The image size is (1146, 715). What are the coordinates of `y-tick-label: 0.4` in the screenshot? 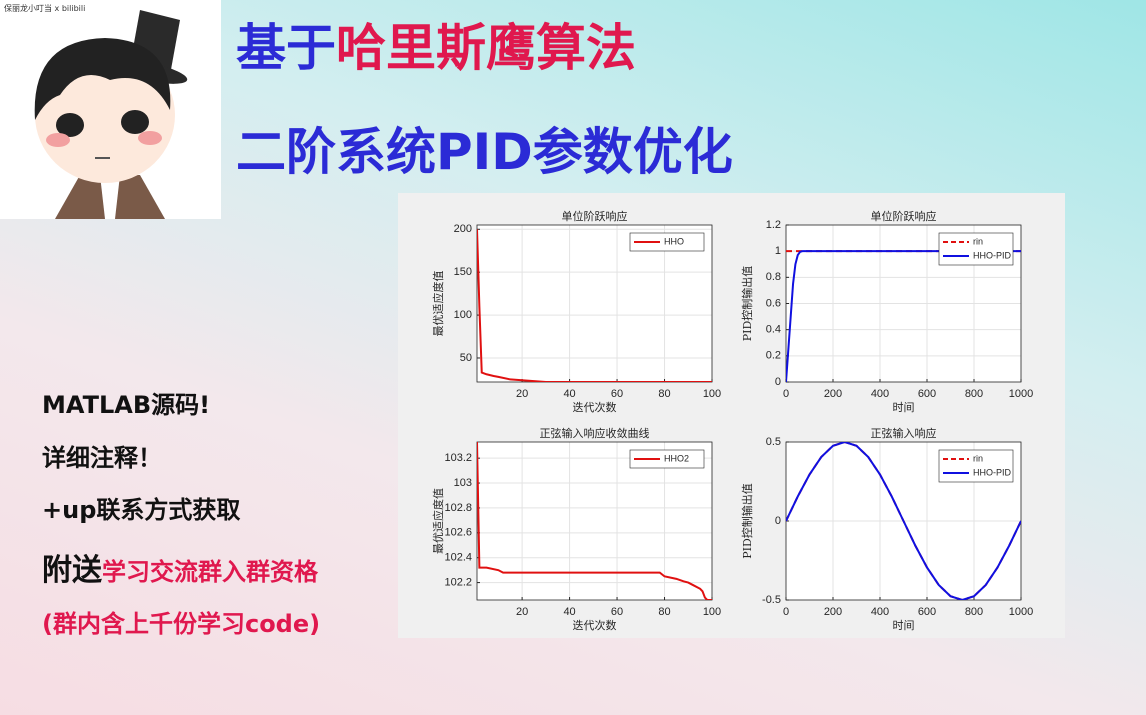 It's located at (773, 330).